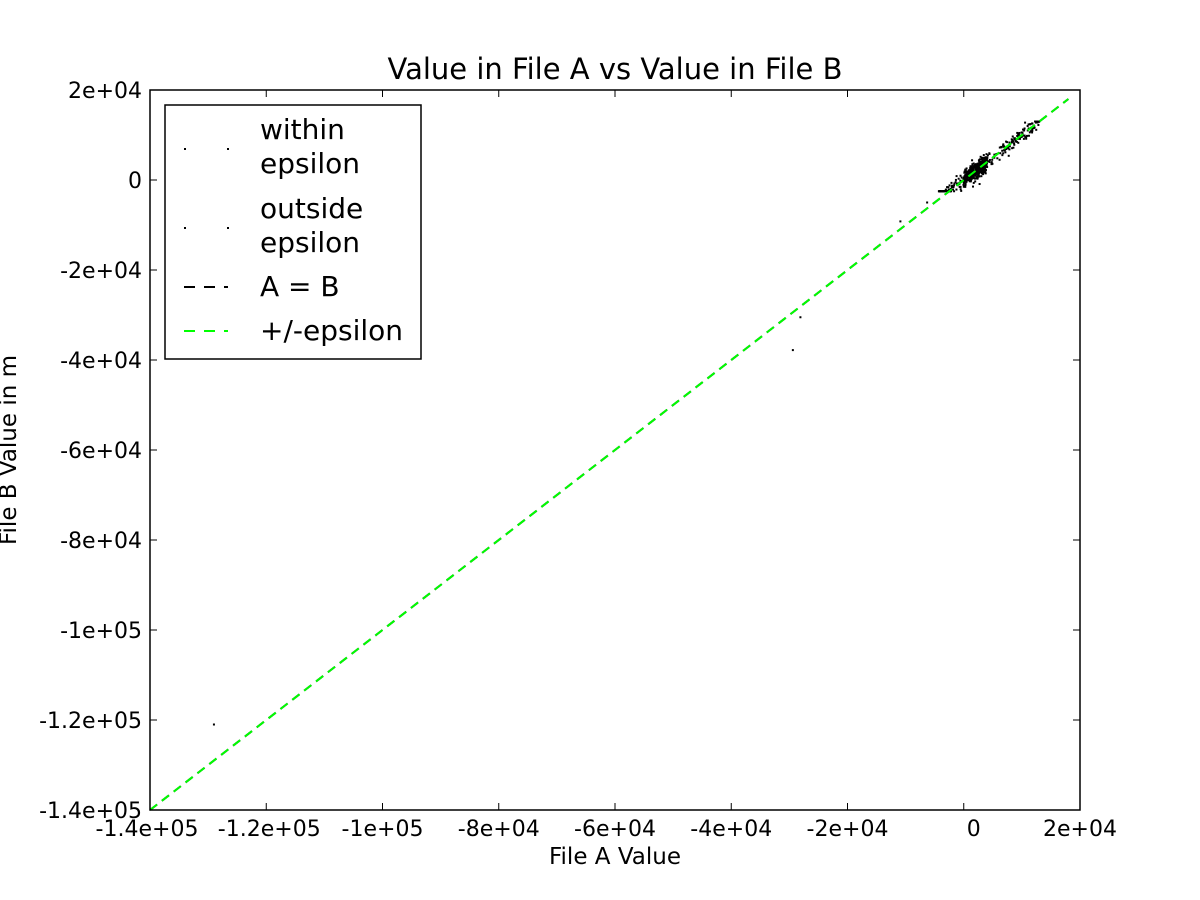  I want to click on legend-label: outside, so click(311, 208).